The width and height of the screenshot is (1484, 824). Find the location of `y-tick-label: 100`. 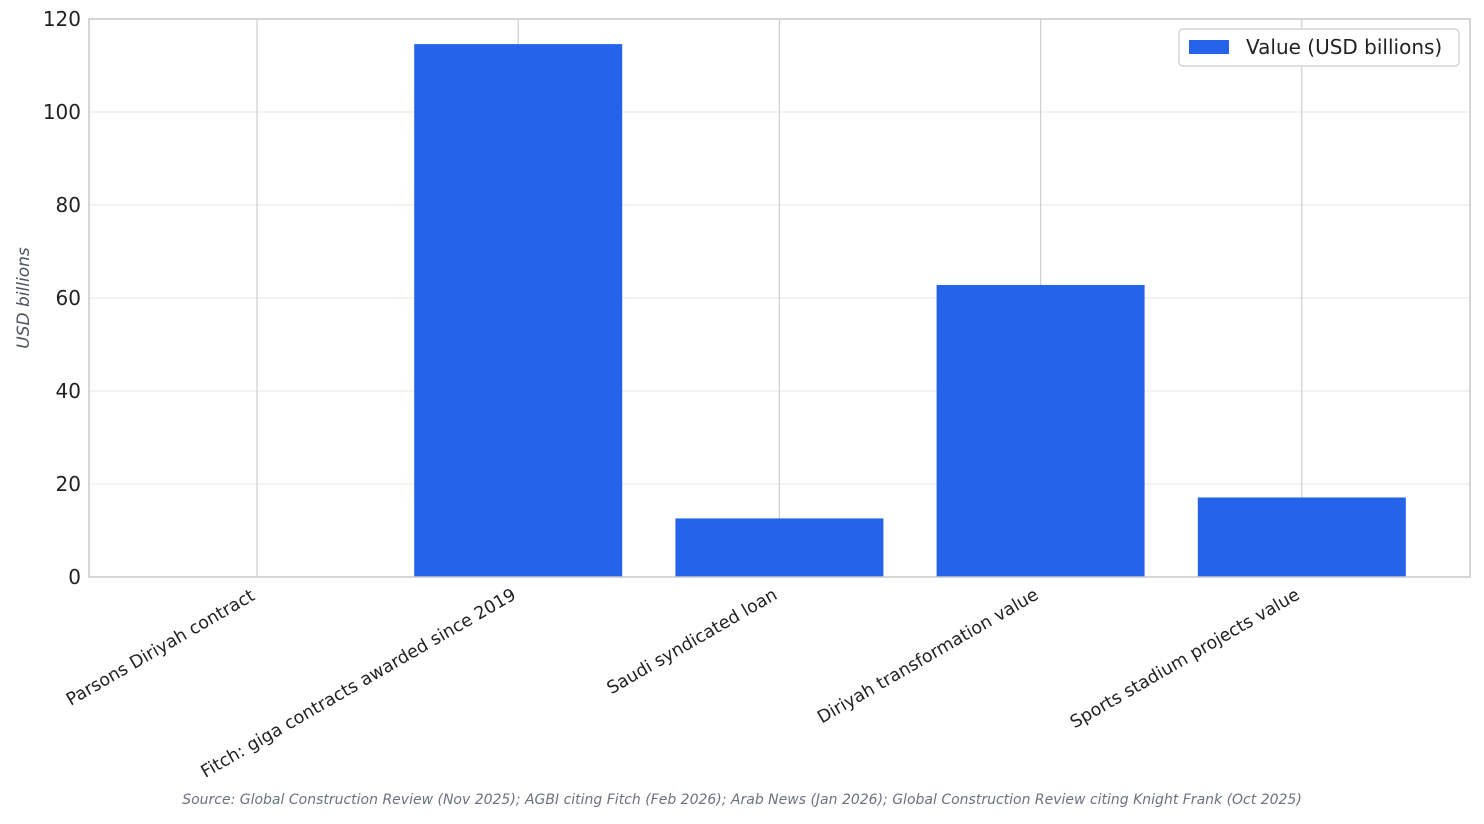

y-tick-label: 100 is located at coordinates (62, 112).